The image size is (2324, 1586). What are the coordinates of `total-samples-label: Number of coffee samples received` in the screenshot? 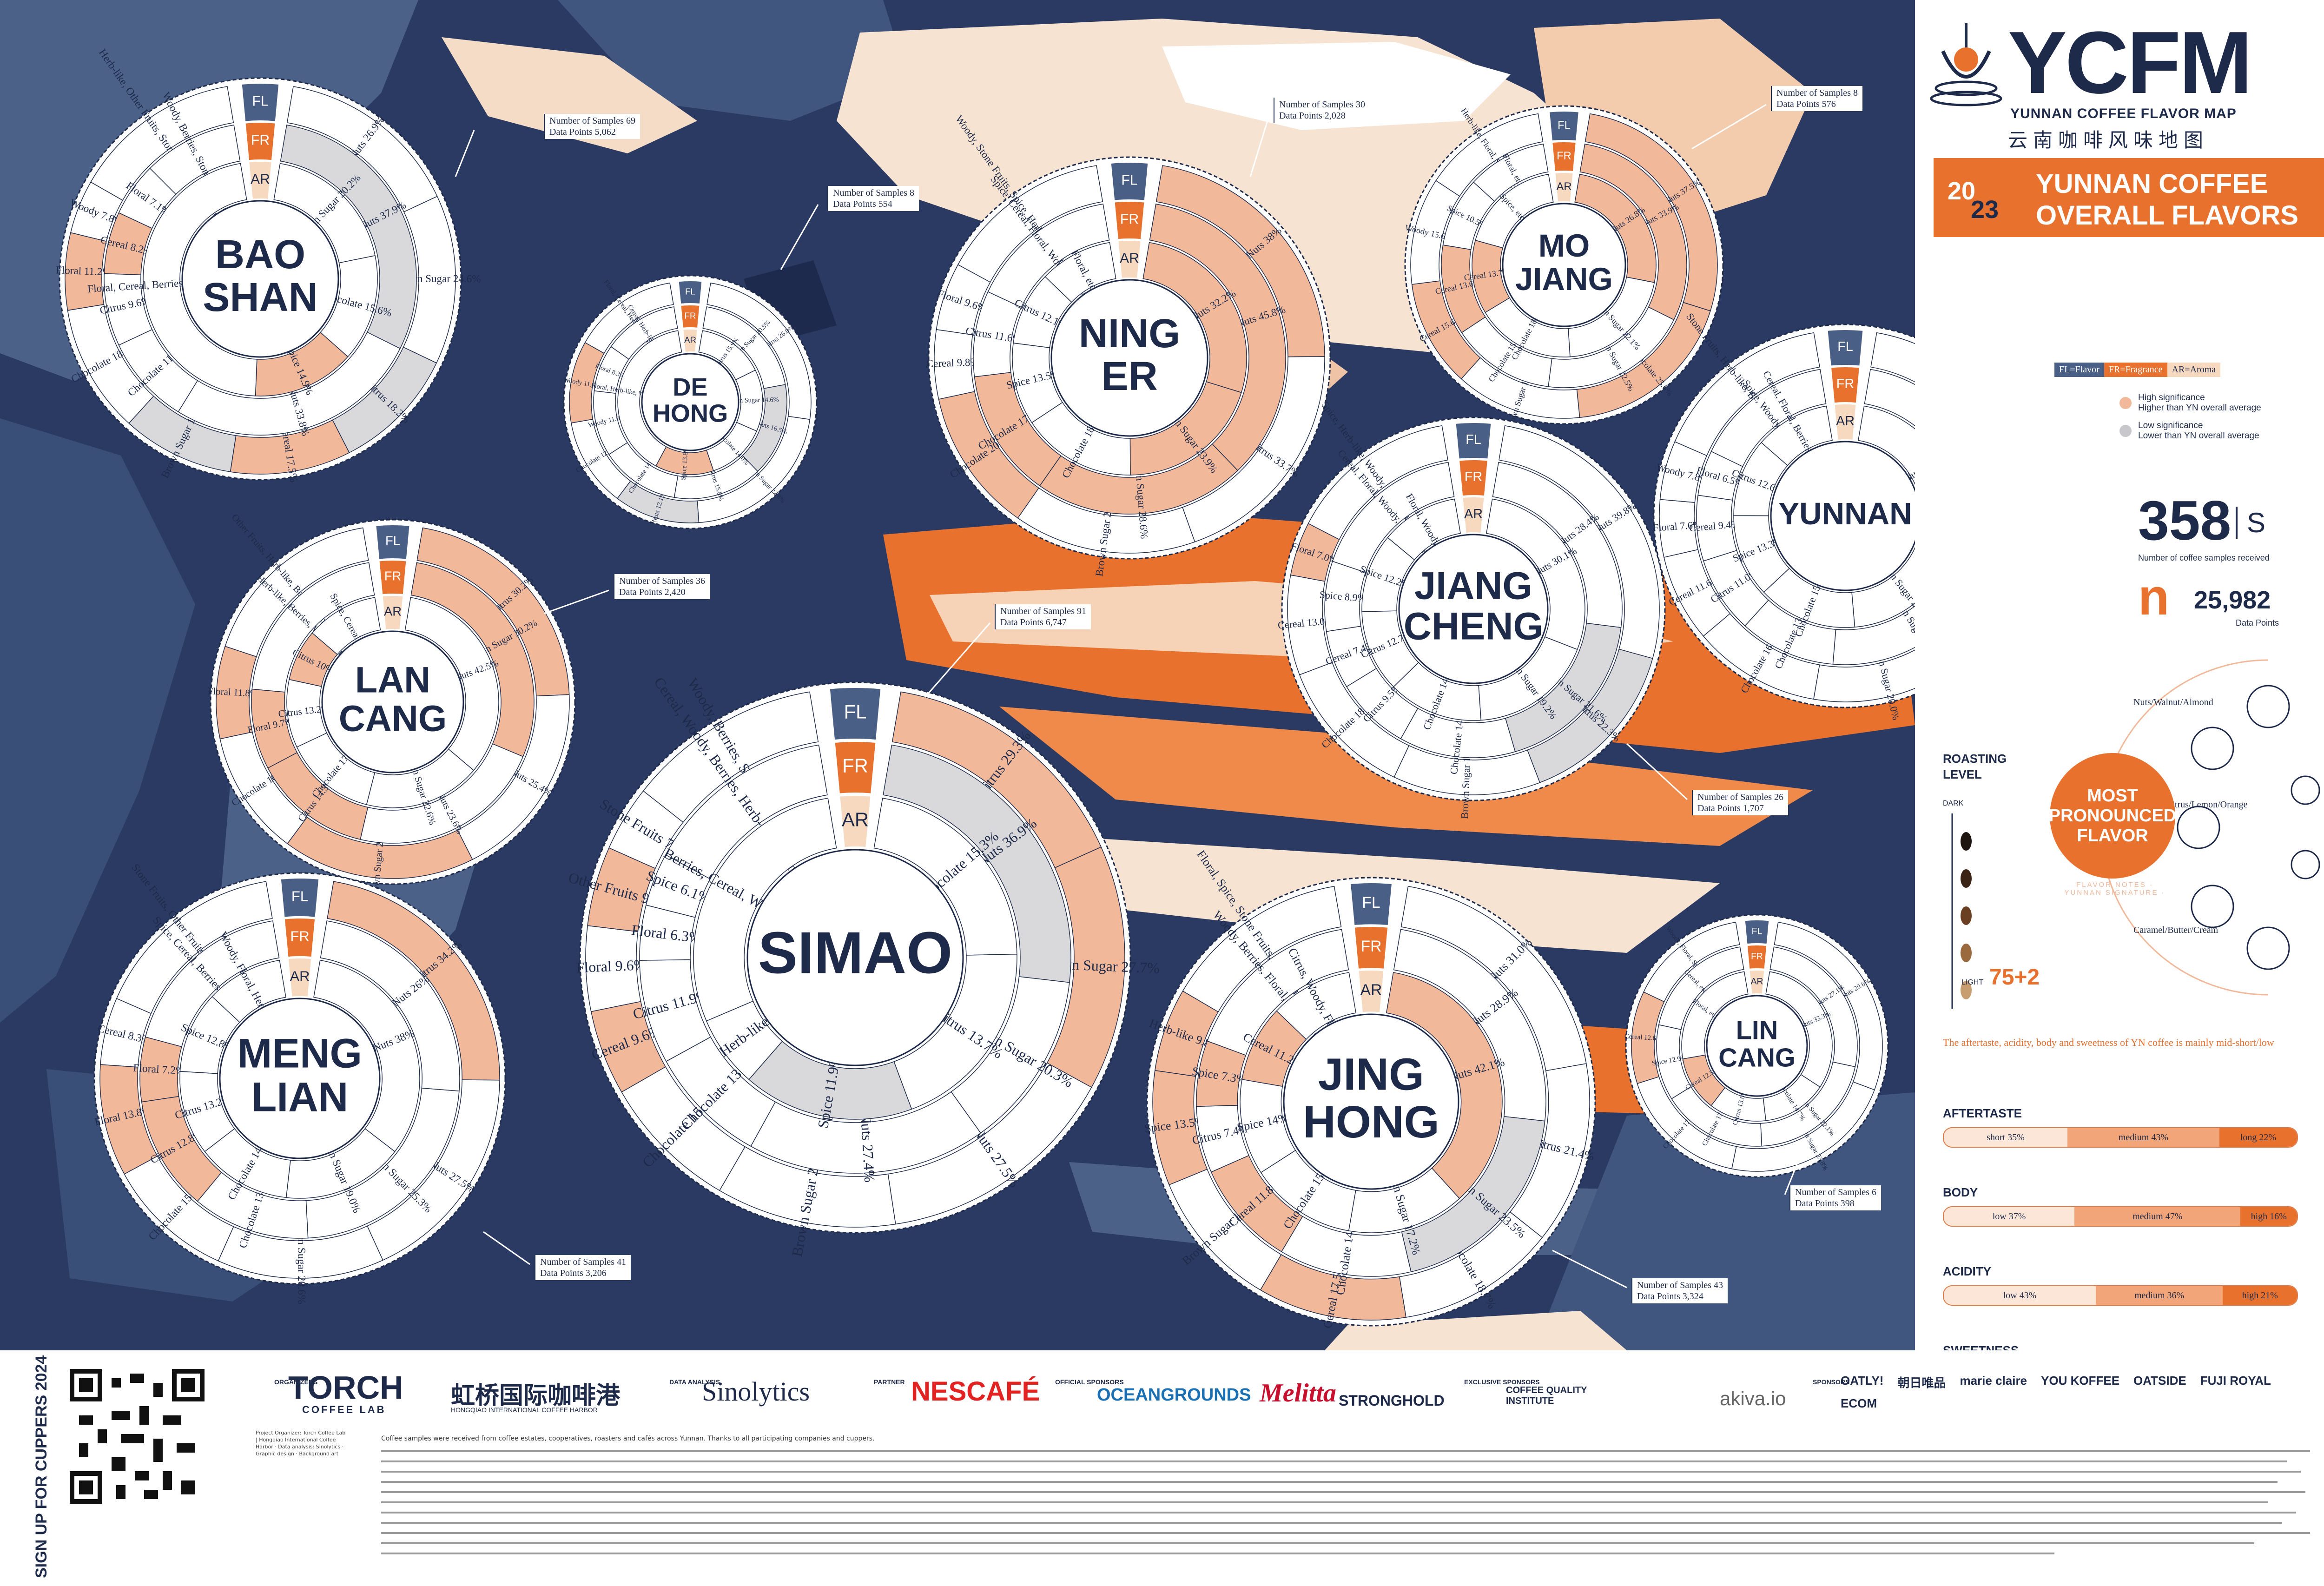 It's located at (2204, 557).